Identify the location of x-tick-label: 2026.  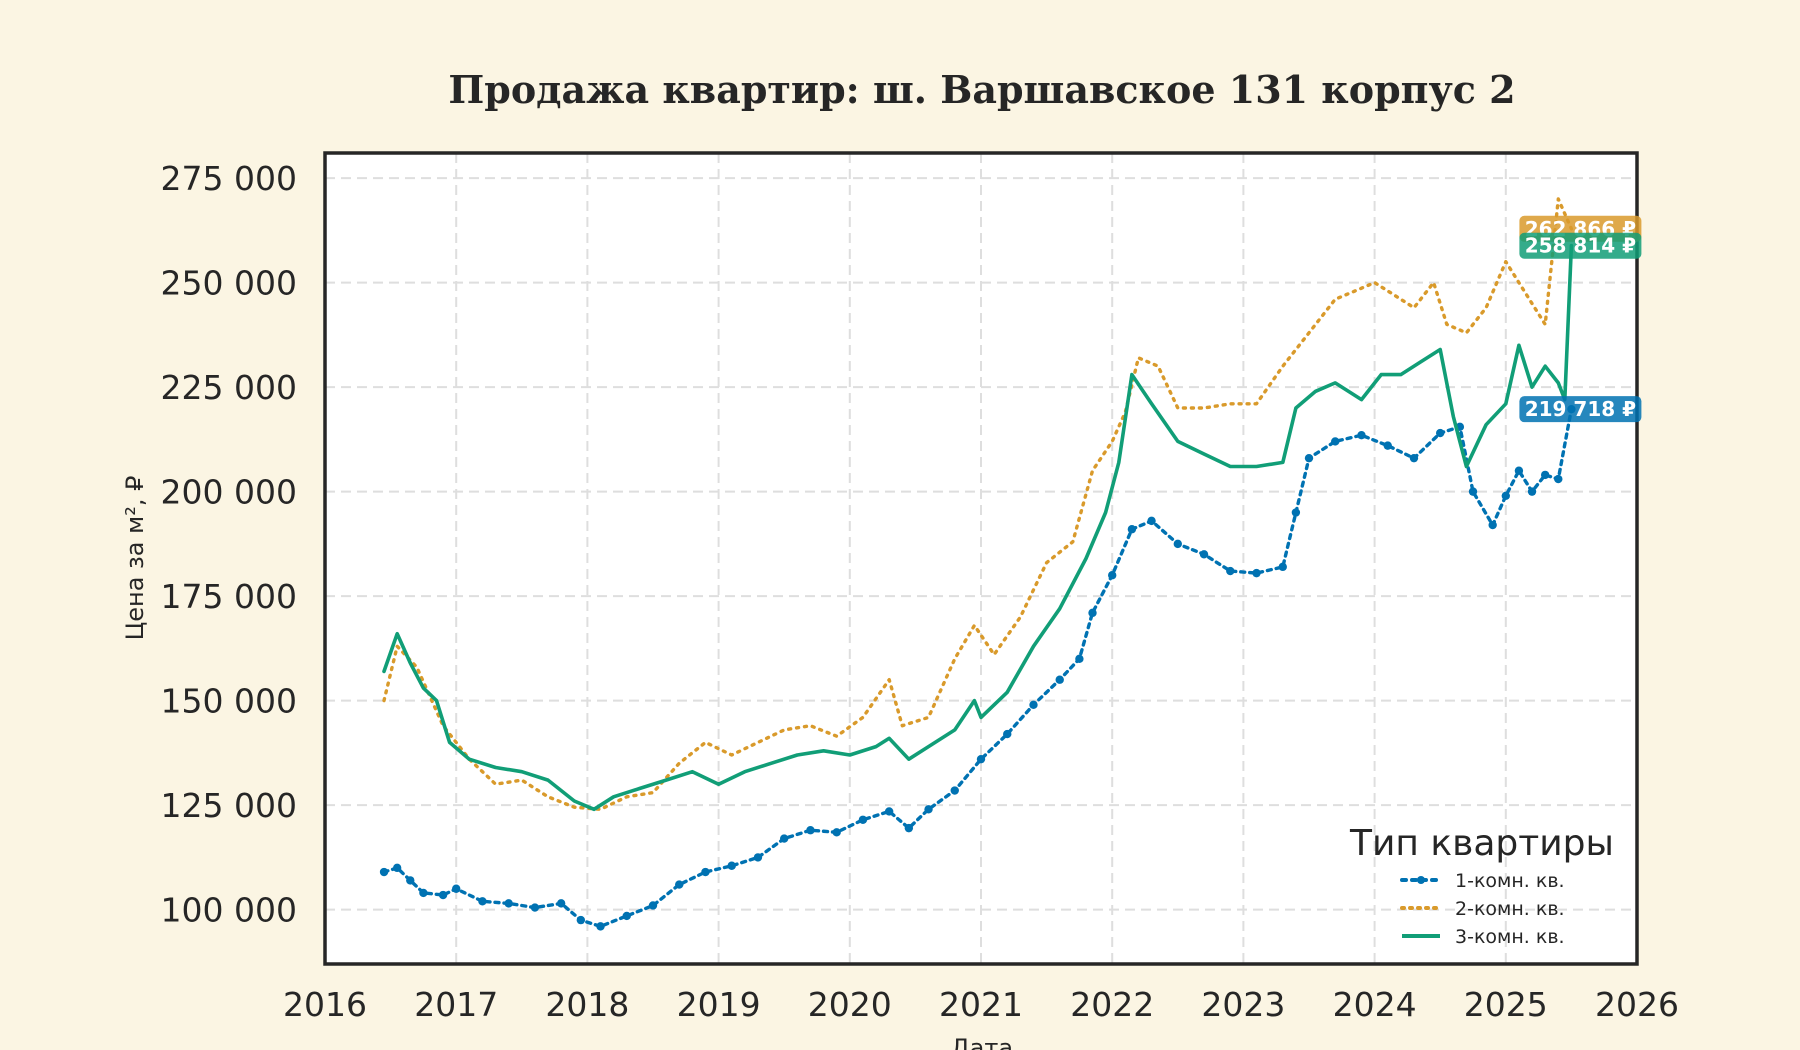
(1637, 1004).